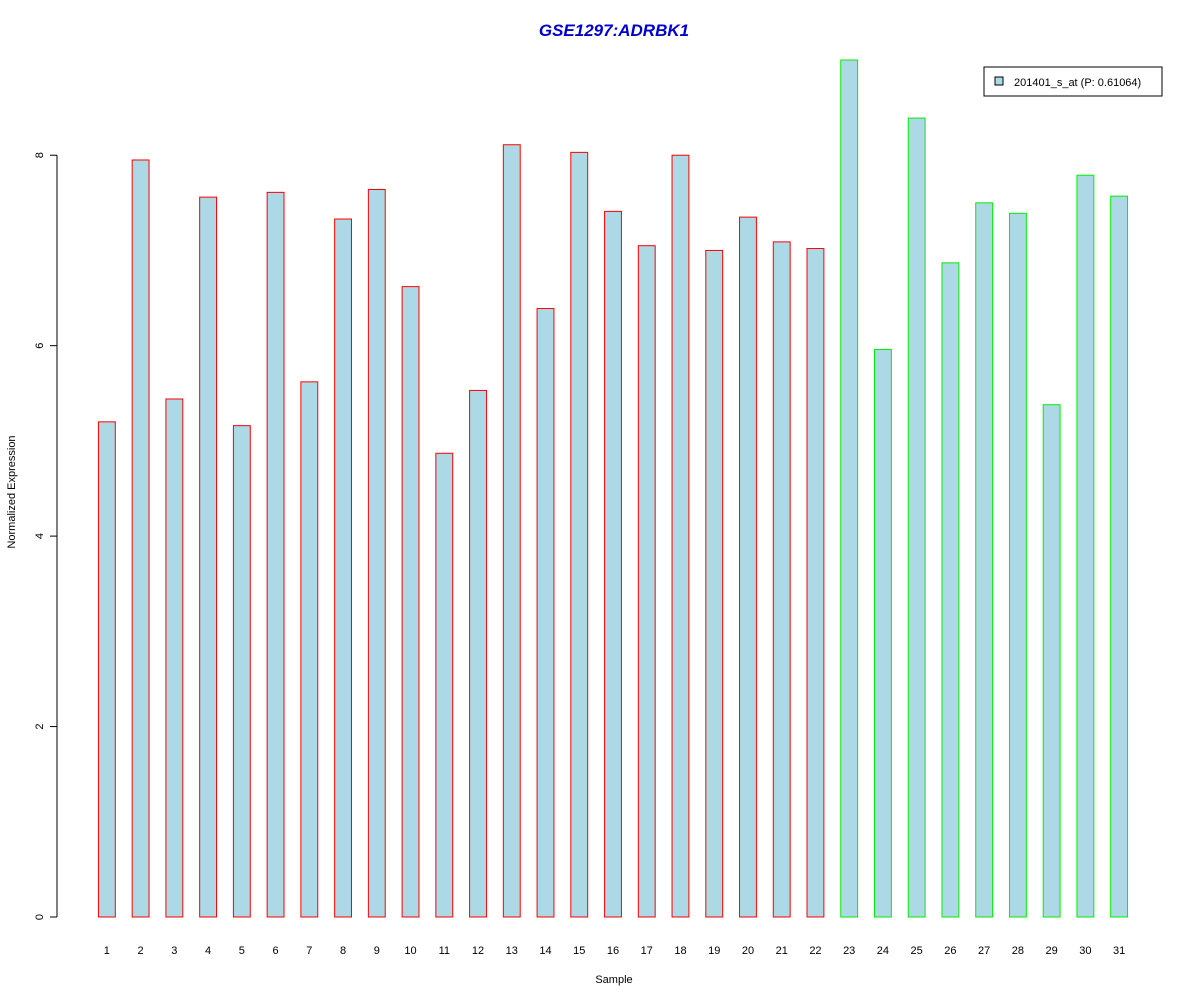  I want to click on y-tick-label: 8, so click(40, 155).